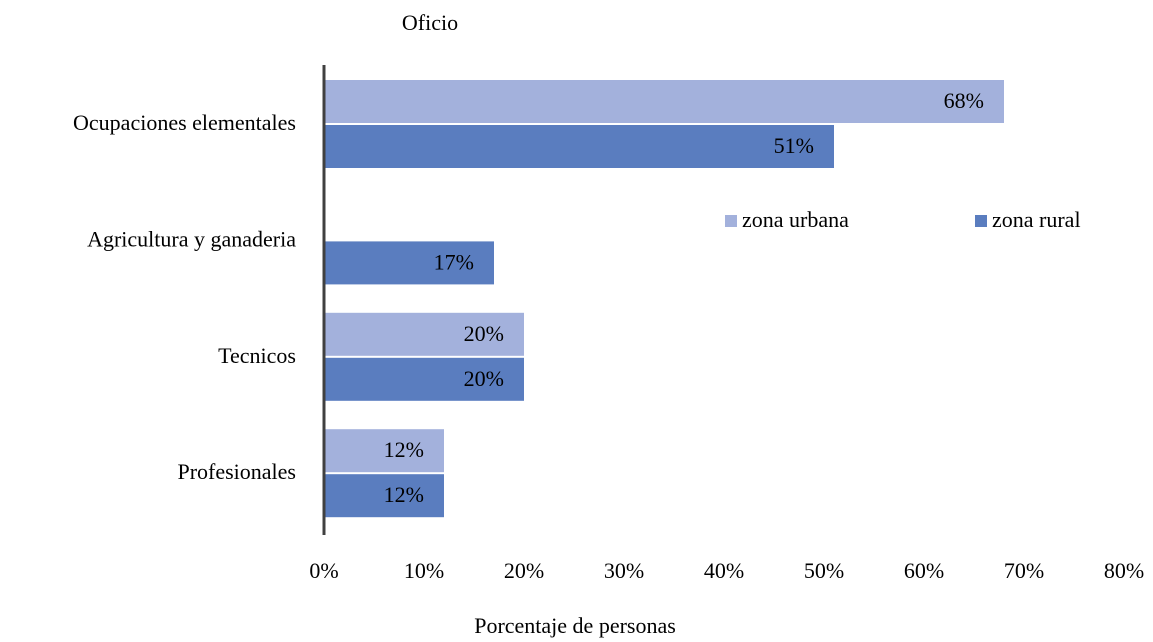  Describe the element at coordinates (236, 471) in the screenshot. I see `y-tick-label: Profesionales` at that location.